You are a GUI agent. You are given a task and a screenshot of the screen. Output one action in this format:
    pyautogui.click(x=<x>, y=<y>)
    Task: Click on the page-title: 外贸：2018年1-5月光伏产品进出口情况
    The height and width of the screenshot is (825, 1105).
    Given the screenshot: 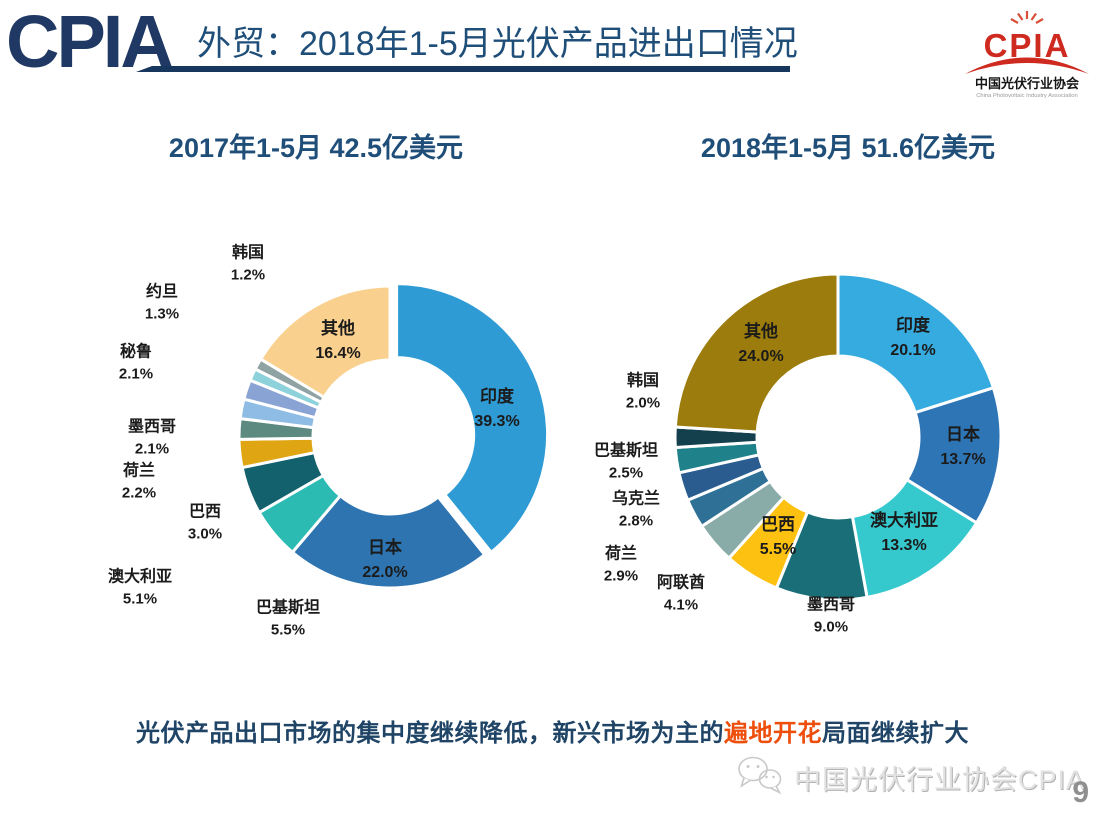 What is the action you would take?
    pyautogui.click(x=497, y=44)
    